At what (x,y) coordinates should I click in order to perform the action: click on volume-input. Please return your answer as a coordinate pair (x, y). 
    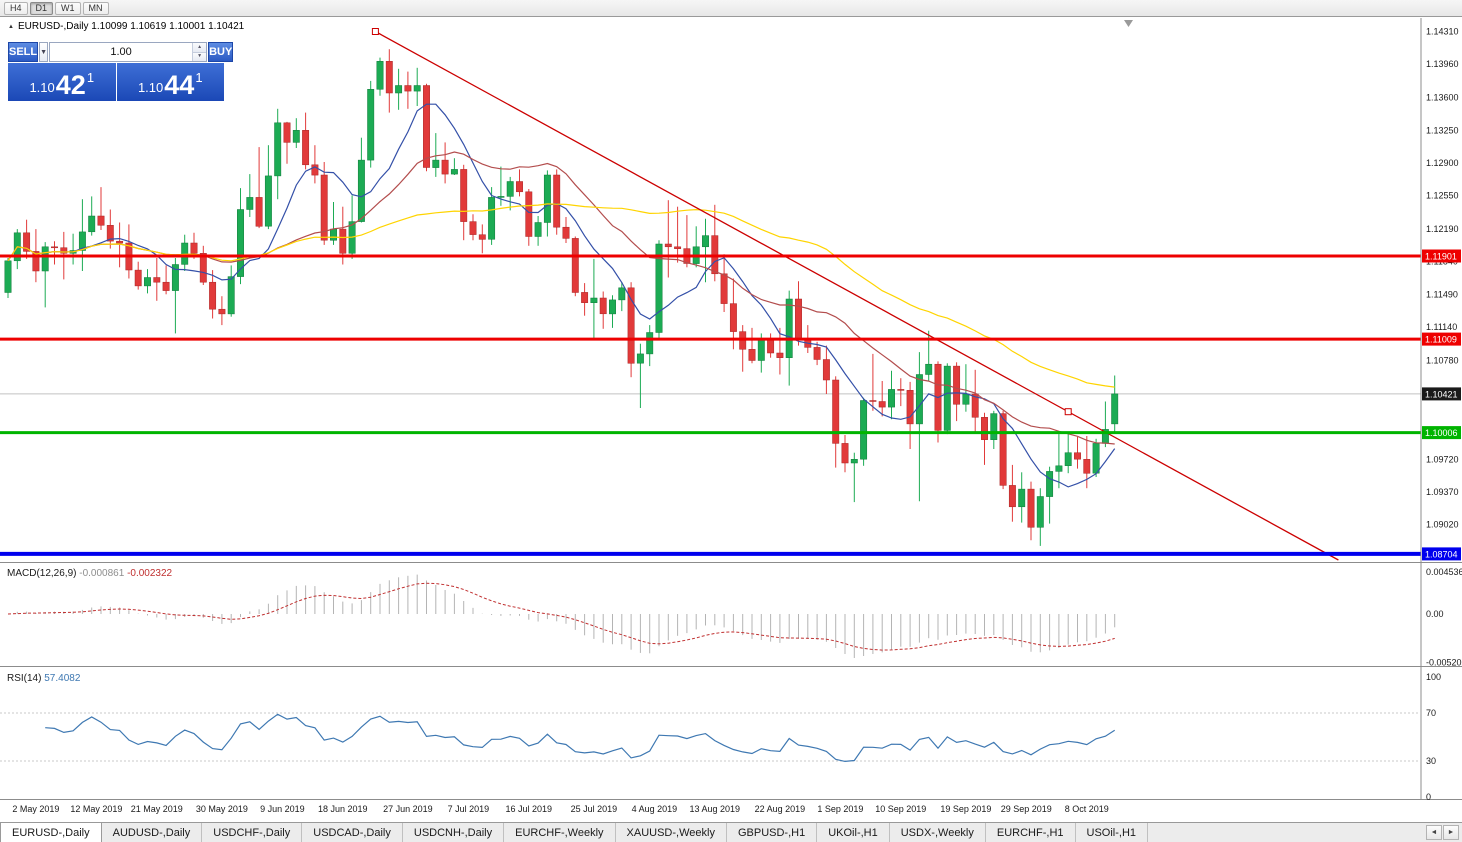
    Looking at the image, I should click on (121, 52).